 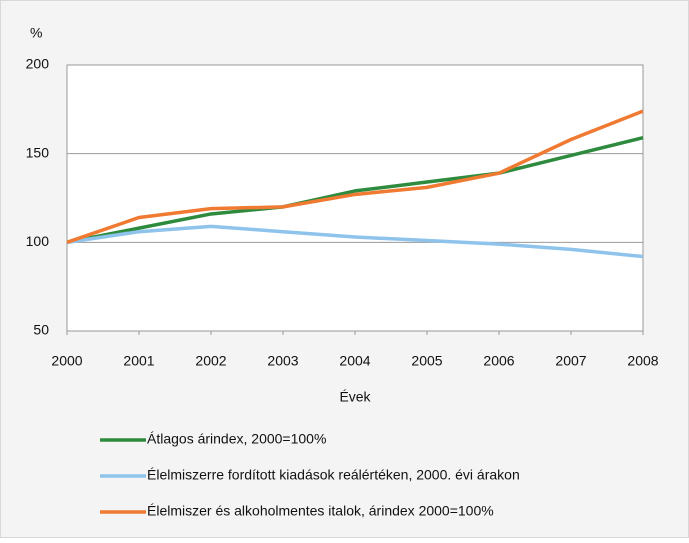 What do you see at coordinates (236, 439) in the screenshot?
I see `legend-label: Átlagos árindex, 2000=100%` at bounding box center [236, 439].